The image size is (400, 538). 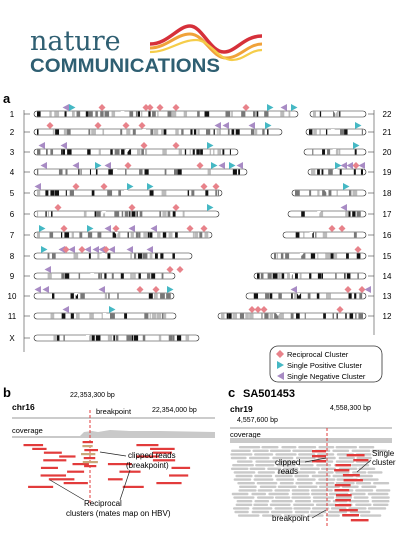 I want to click on panel-c-single2: cluster, so click(x=384, y=462).